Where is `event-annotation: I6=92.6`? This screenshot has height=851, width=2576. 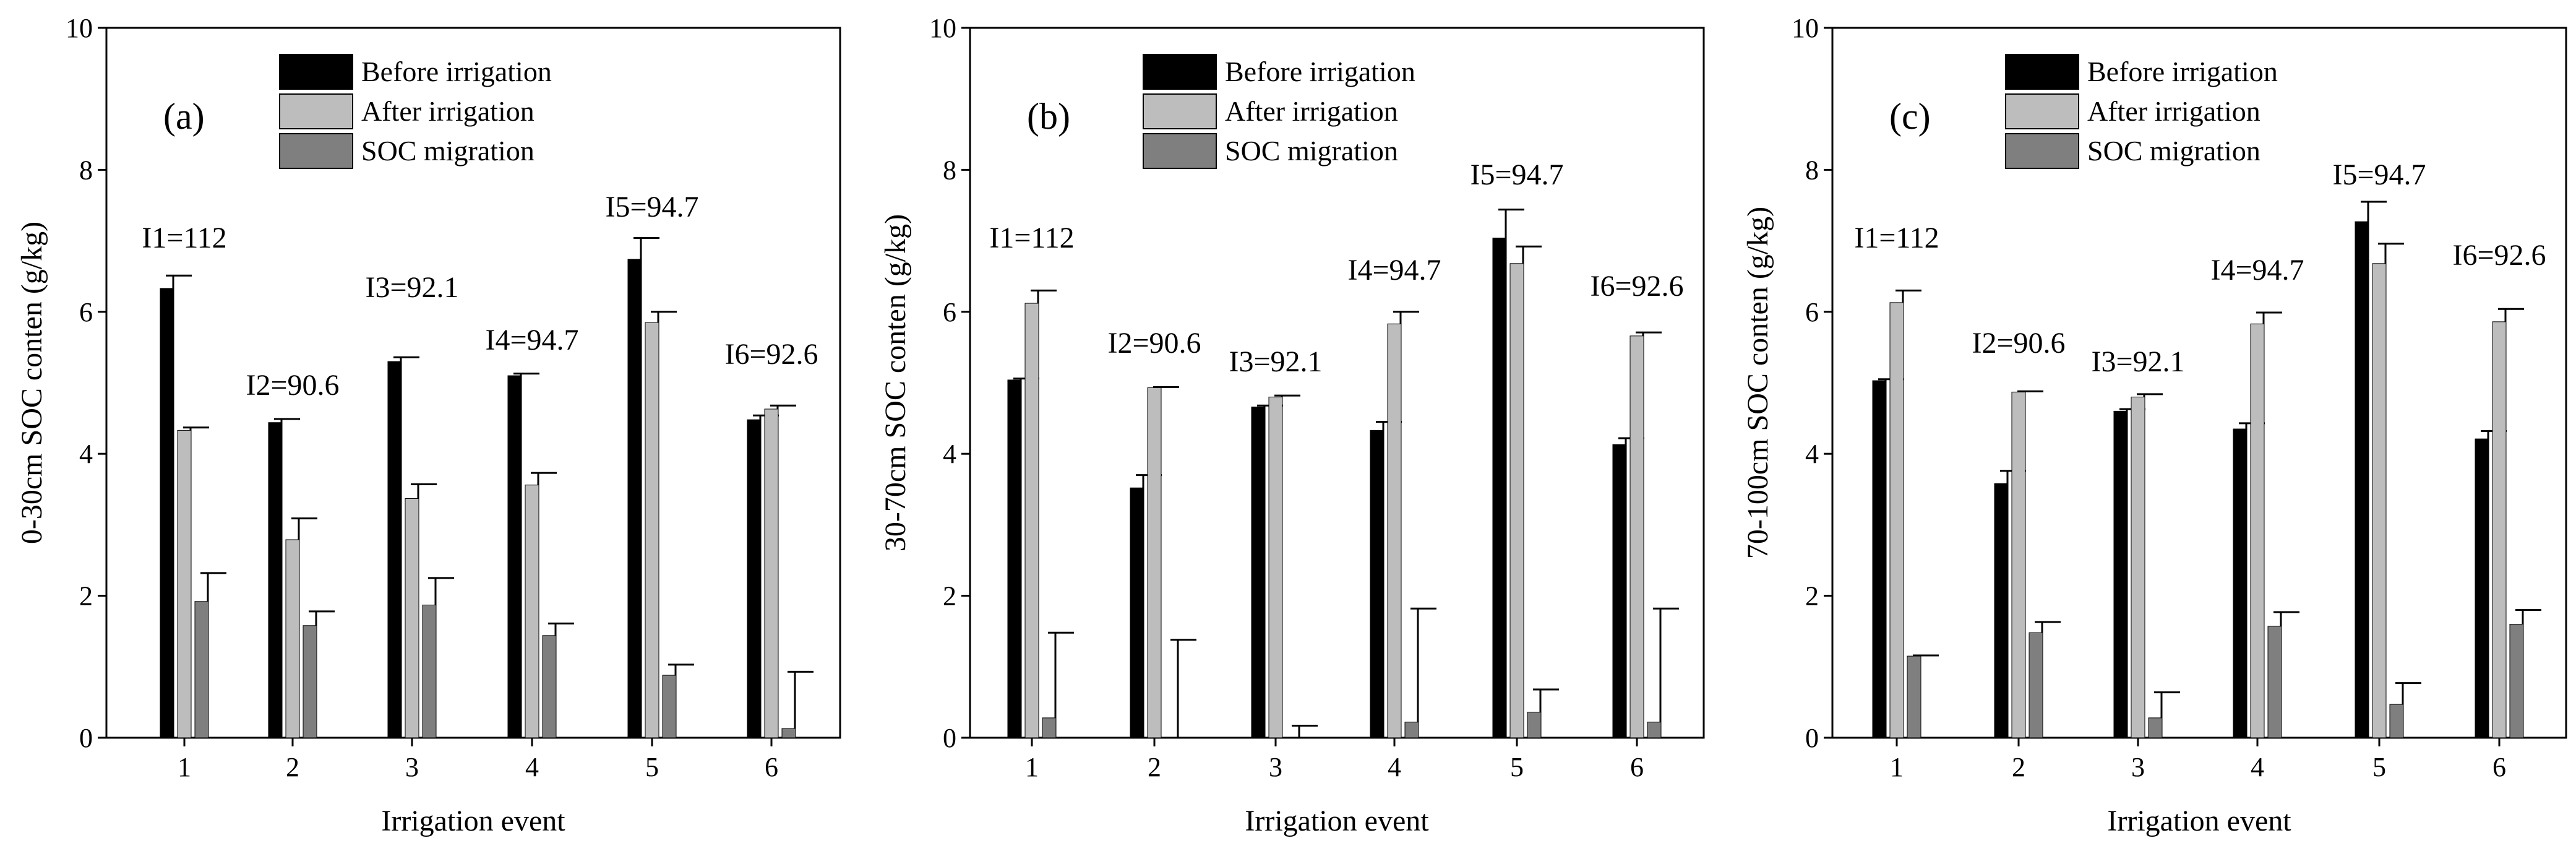 event-annotation: I6=92.6 is located at coordinates (2499, 256).